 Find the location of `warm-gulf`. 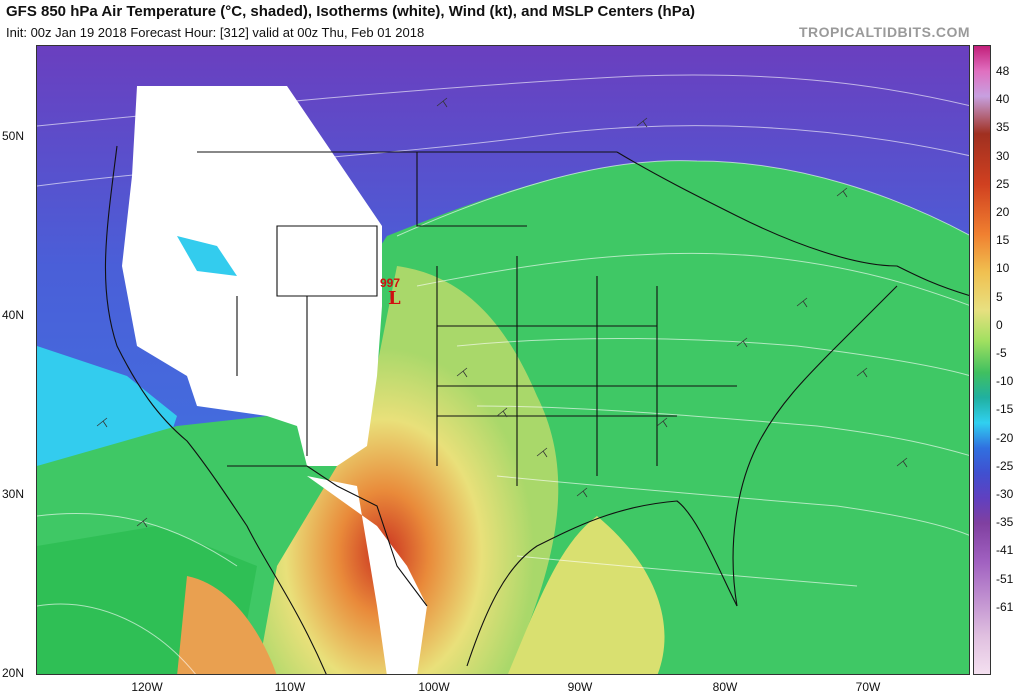

warm-gulf is located at coordinates (586, 595).